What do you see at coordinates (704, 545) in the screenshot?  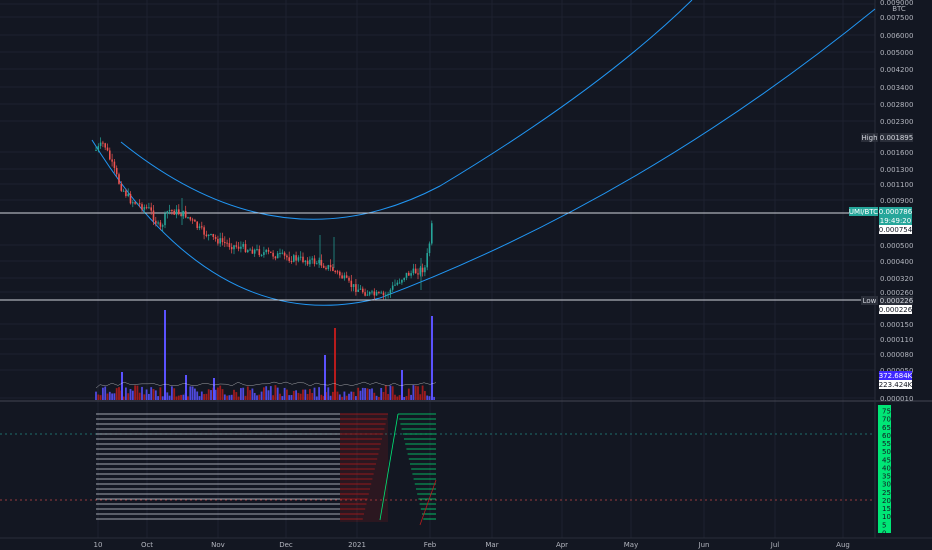 I see `date-tick-label: Jun` at bounding box center [704, 545].